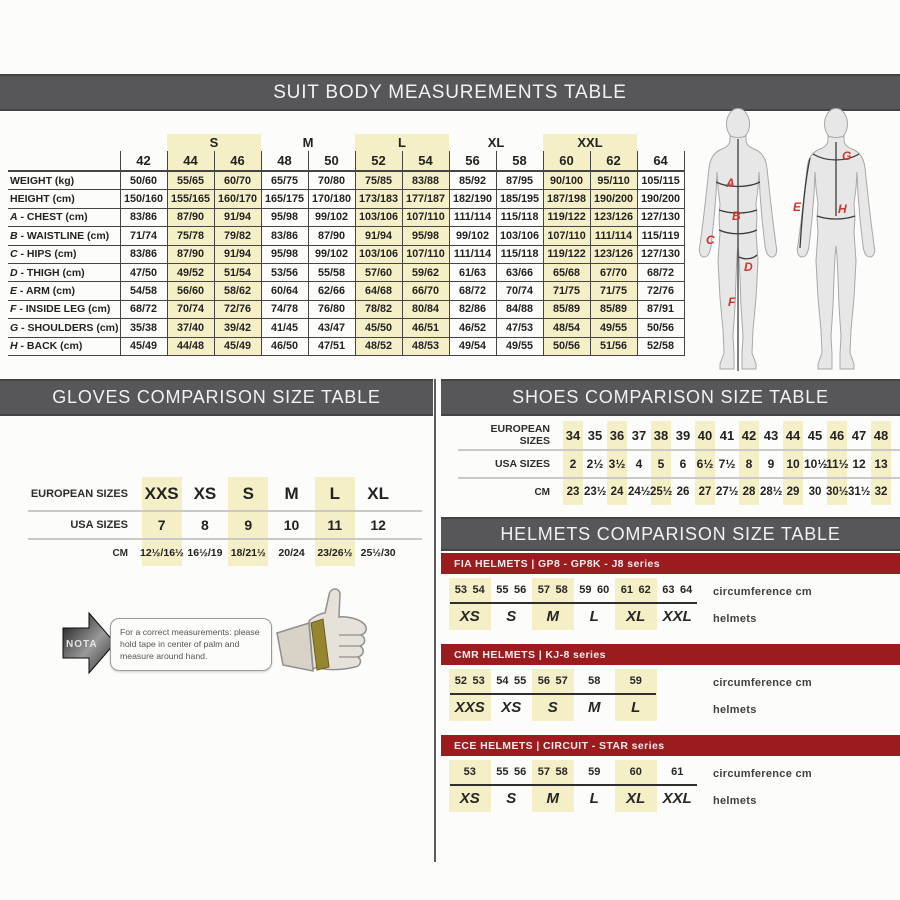  I want to click on size-value: 2, so click(573, 464).